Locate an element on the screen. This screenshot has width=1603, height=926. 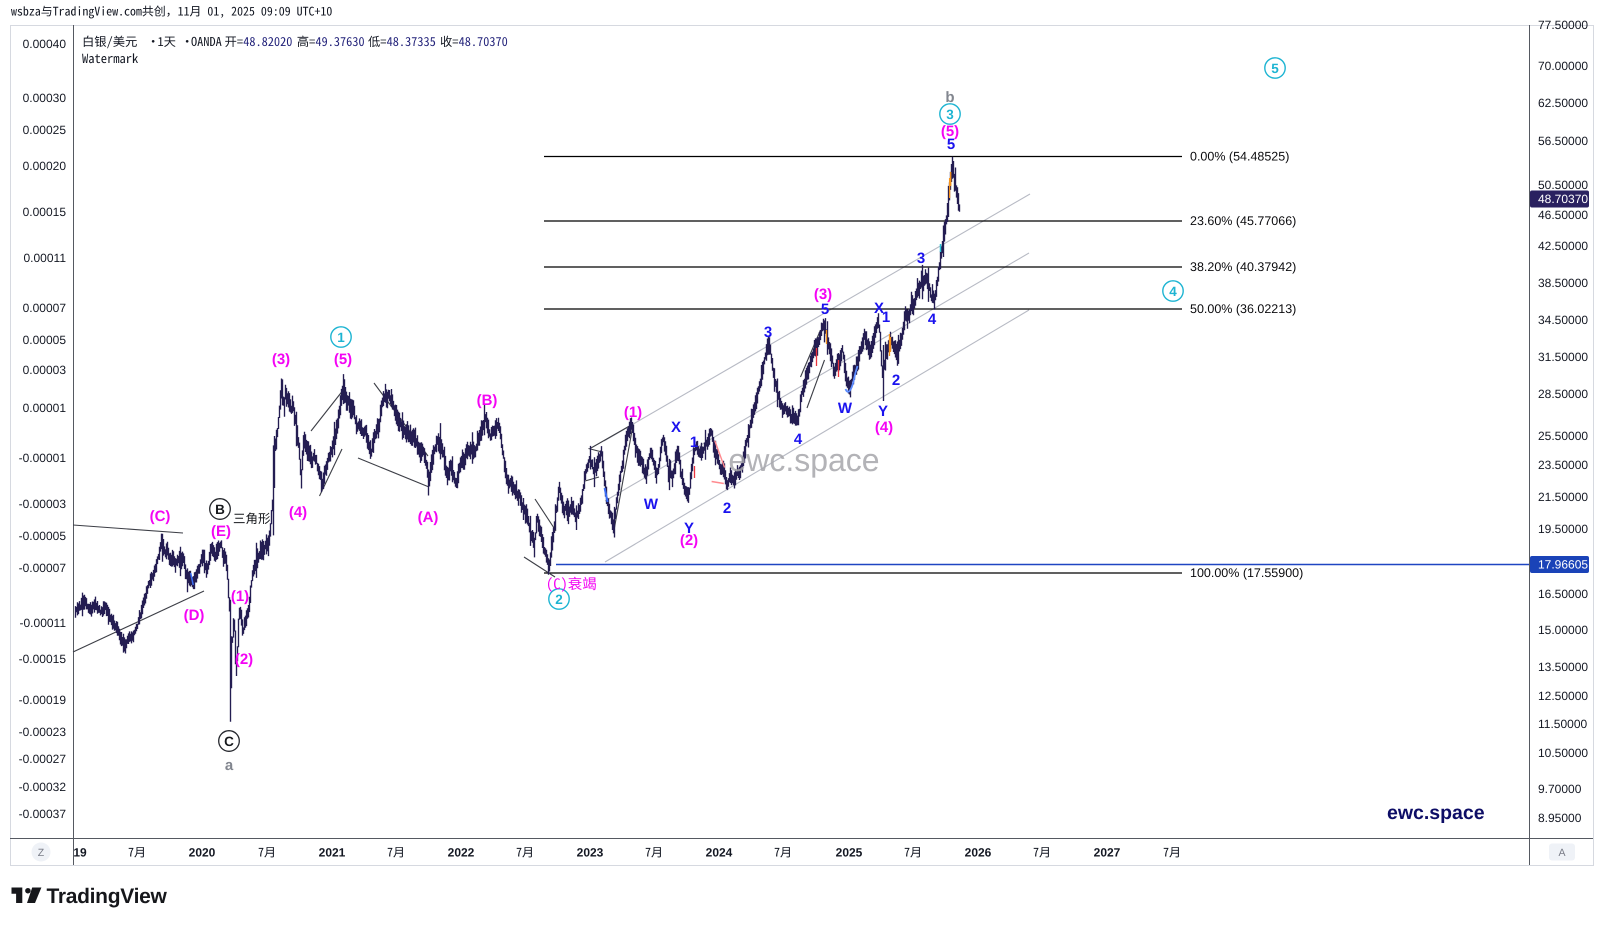
svg-text: 25.50000 is located at coordinates (1563, 436).